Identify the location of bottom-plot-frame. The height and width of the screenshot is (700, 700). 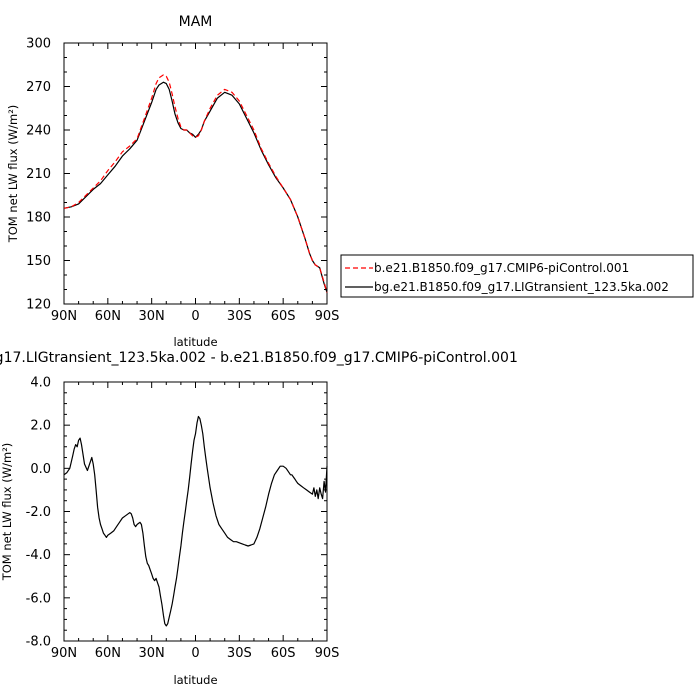
(195, 511).